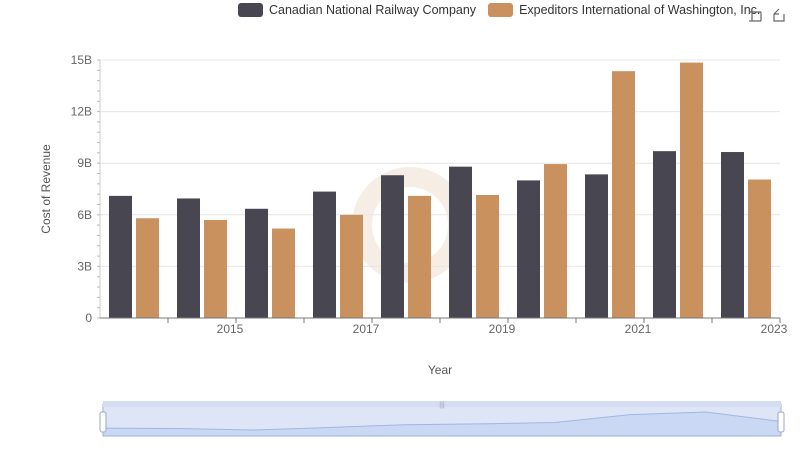 Image resolution: width=800 pixels, height=461 pixels. I want to click on bar-cn-2021, so click(596, 246).